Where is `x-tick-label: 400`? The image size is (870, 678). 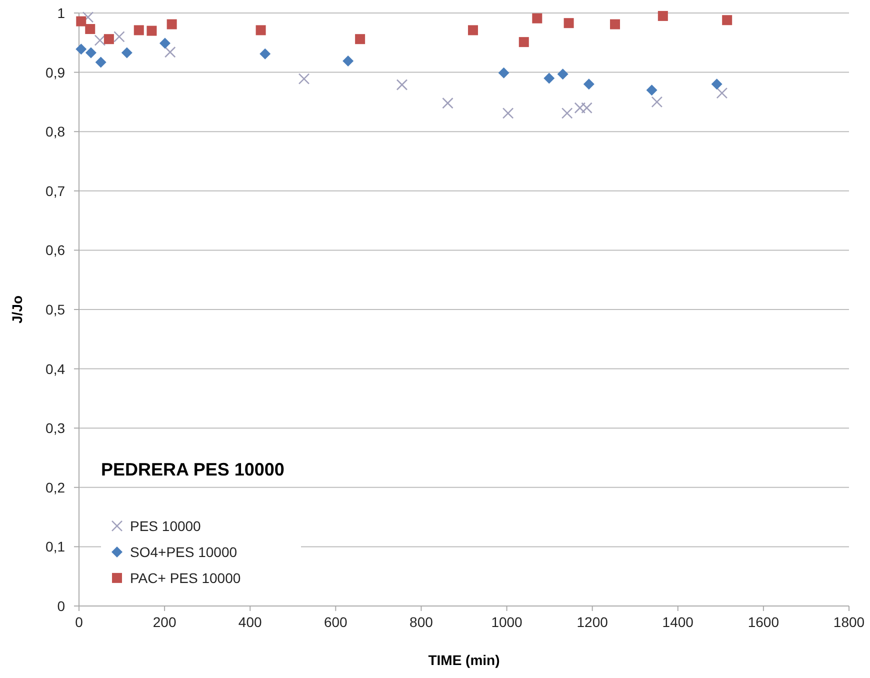
x-tick-label: 400 is located at coordinates (250, 622).